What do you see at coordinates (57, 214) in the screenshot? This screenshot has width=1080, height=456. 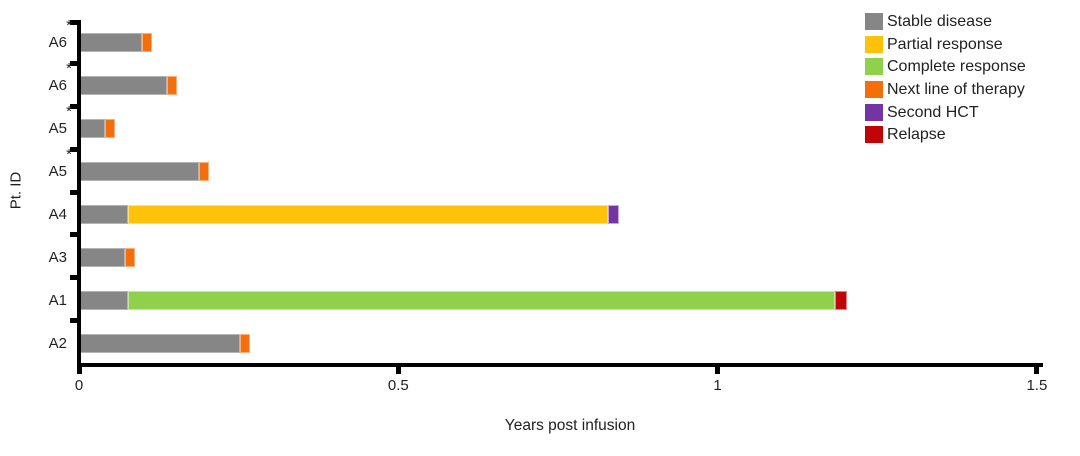 I see `y-tick-label: A4` at bounding box center [57, 214].